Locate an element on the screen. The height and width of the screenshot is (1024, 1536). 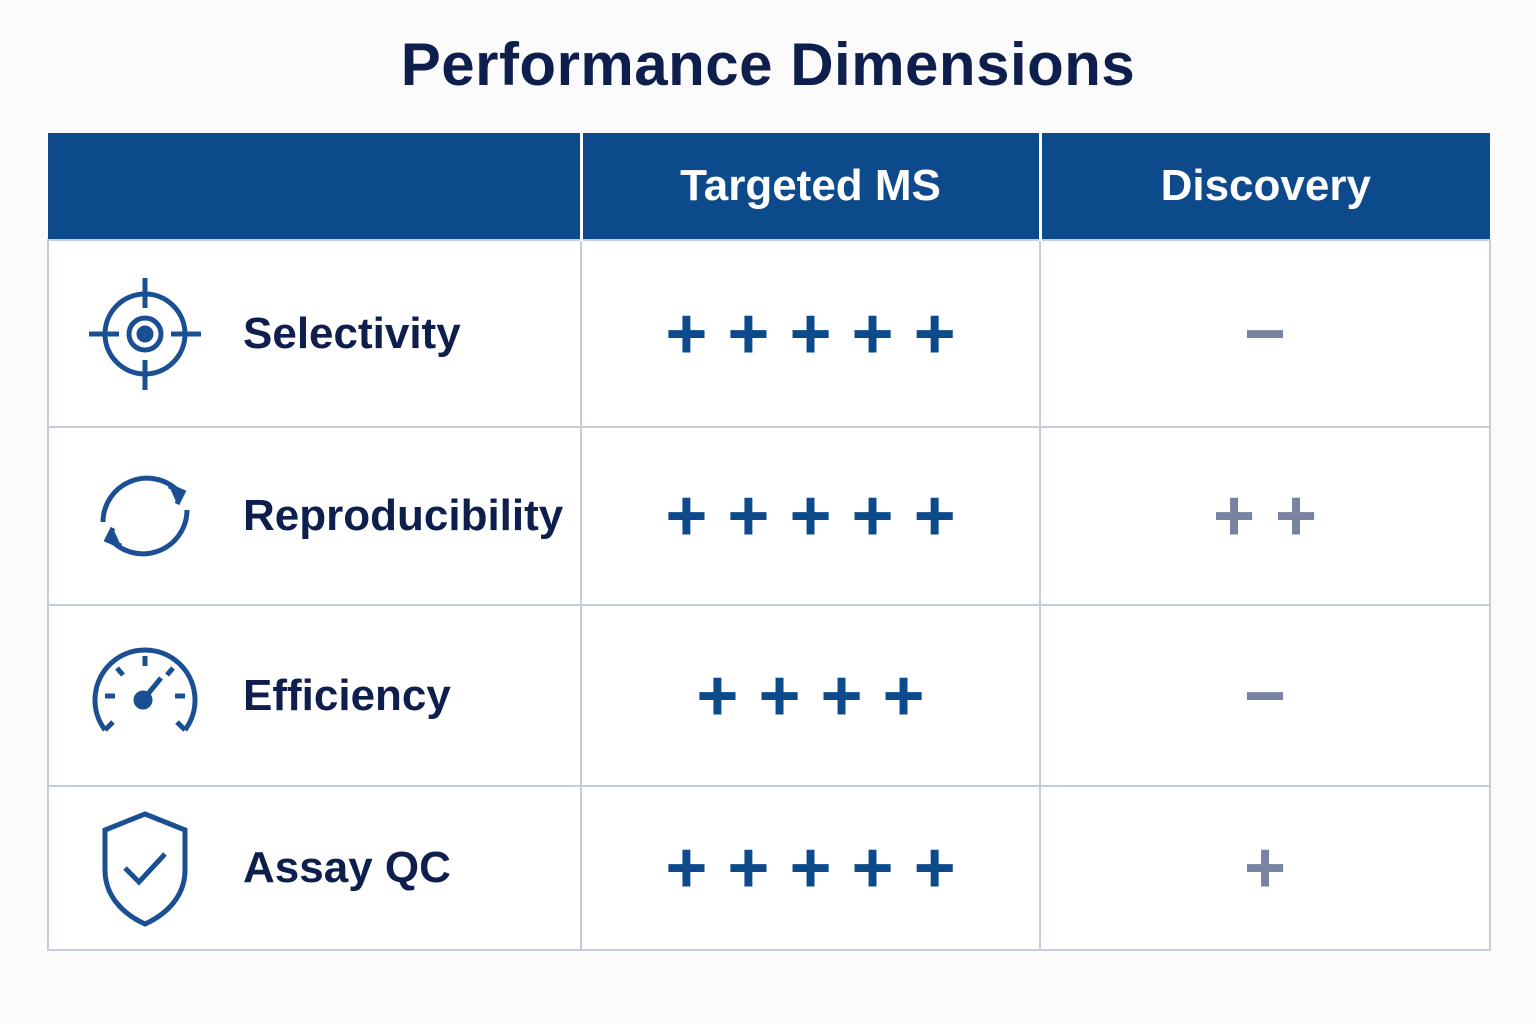
header-cell is located at coordinates (314, 186).